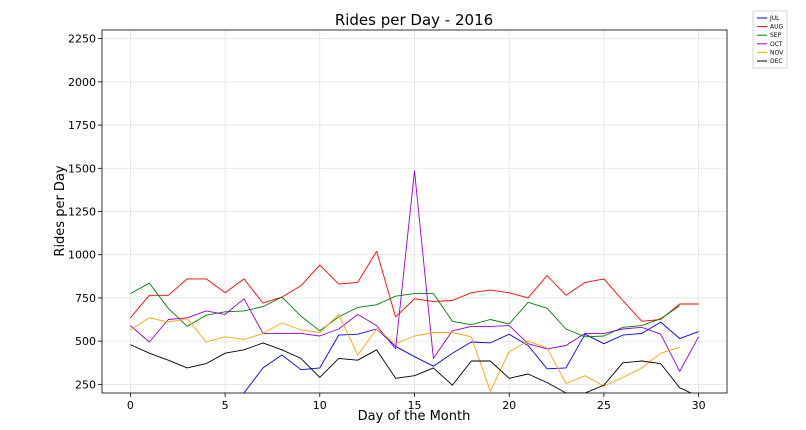 This screenshot has width=806, height=430. Describe the element at coordinates (776, 61) in the screenshot. I see `legend-label-dec: DEC` at that location.